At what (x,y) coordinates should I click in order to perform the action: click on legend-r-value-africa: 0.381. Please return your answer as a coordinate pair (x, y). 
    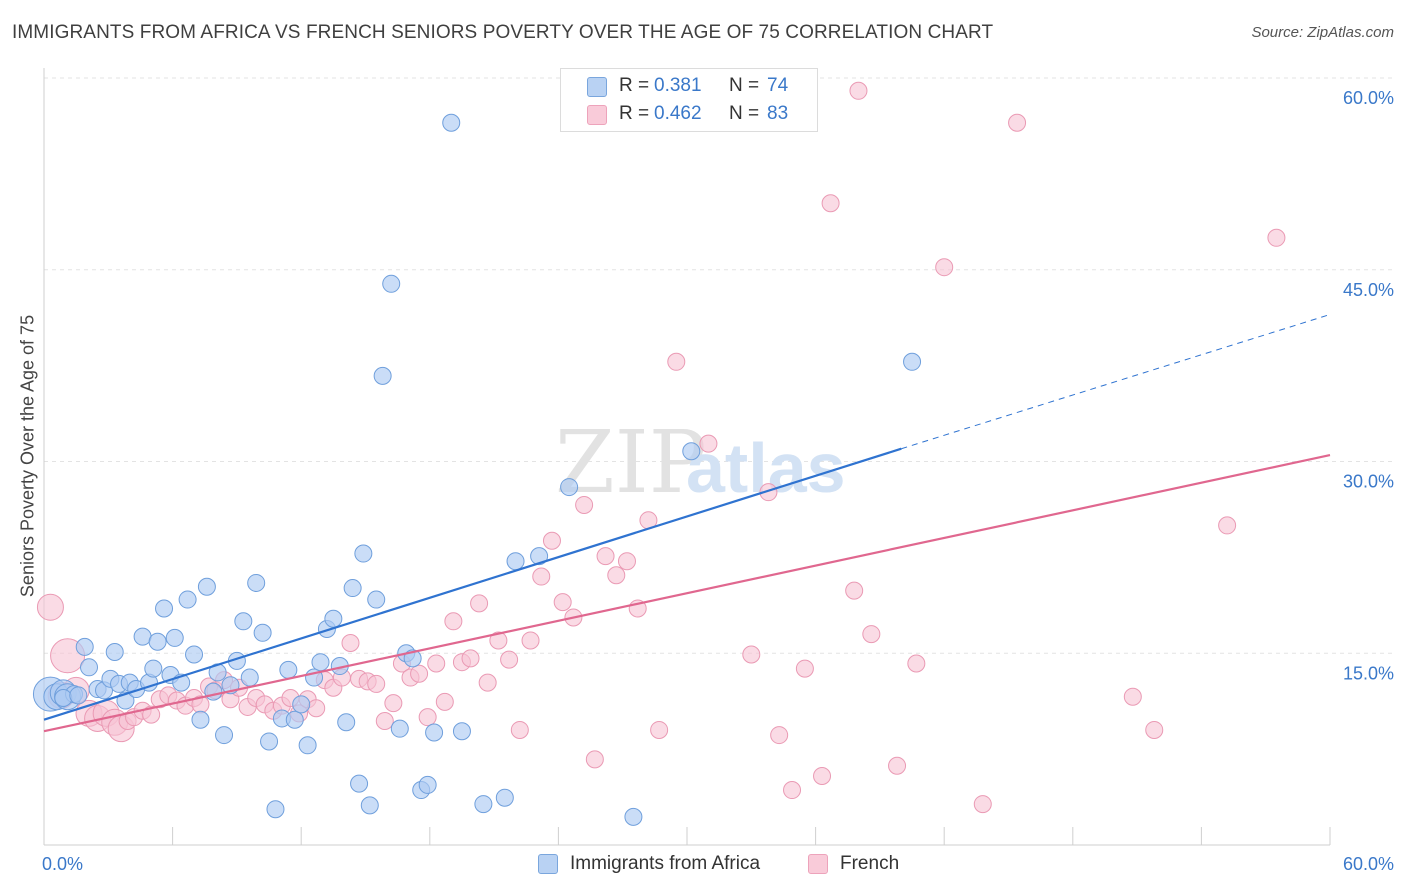
    Looking at the image, I should click on (678, 85).